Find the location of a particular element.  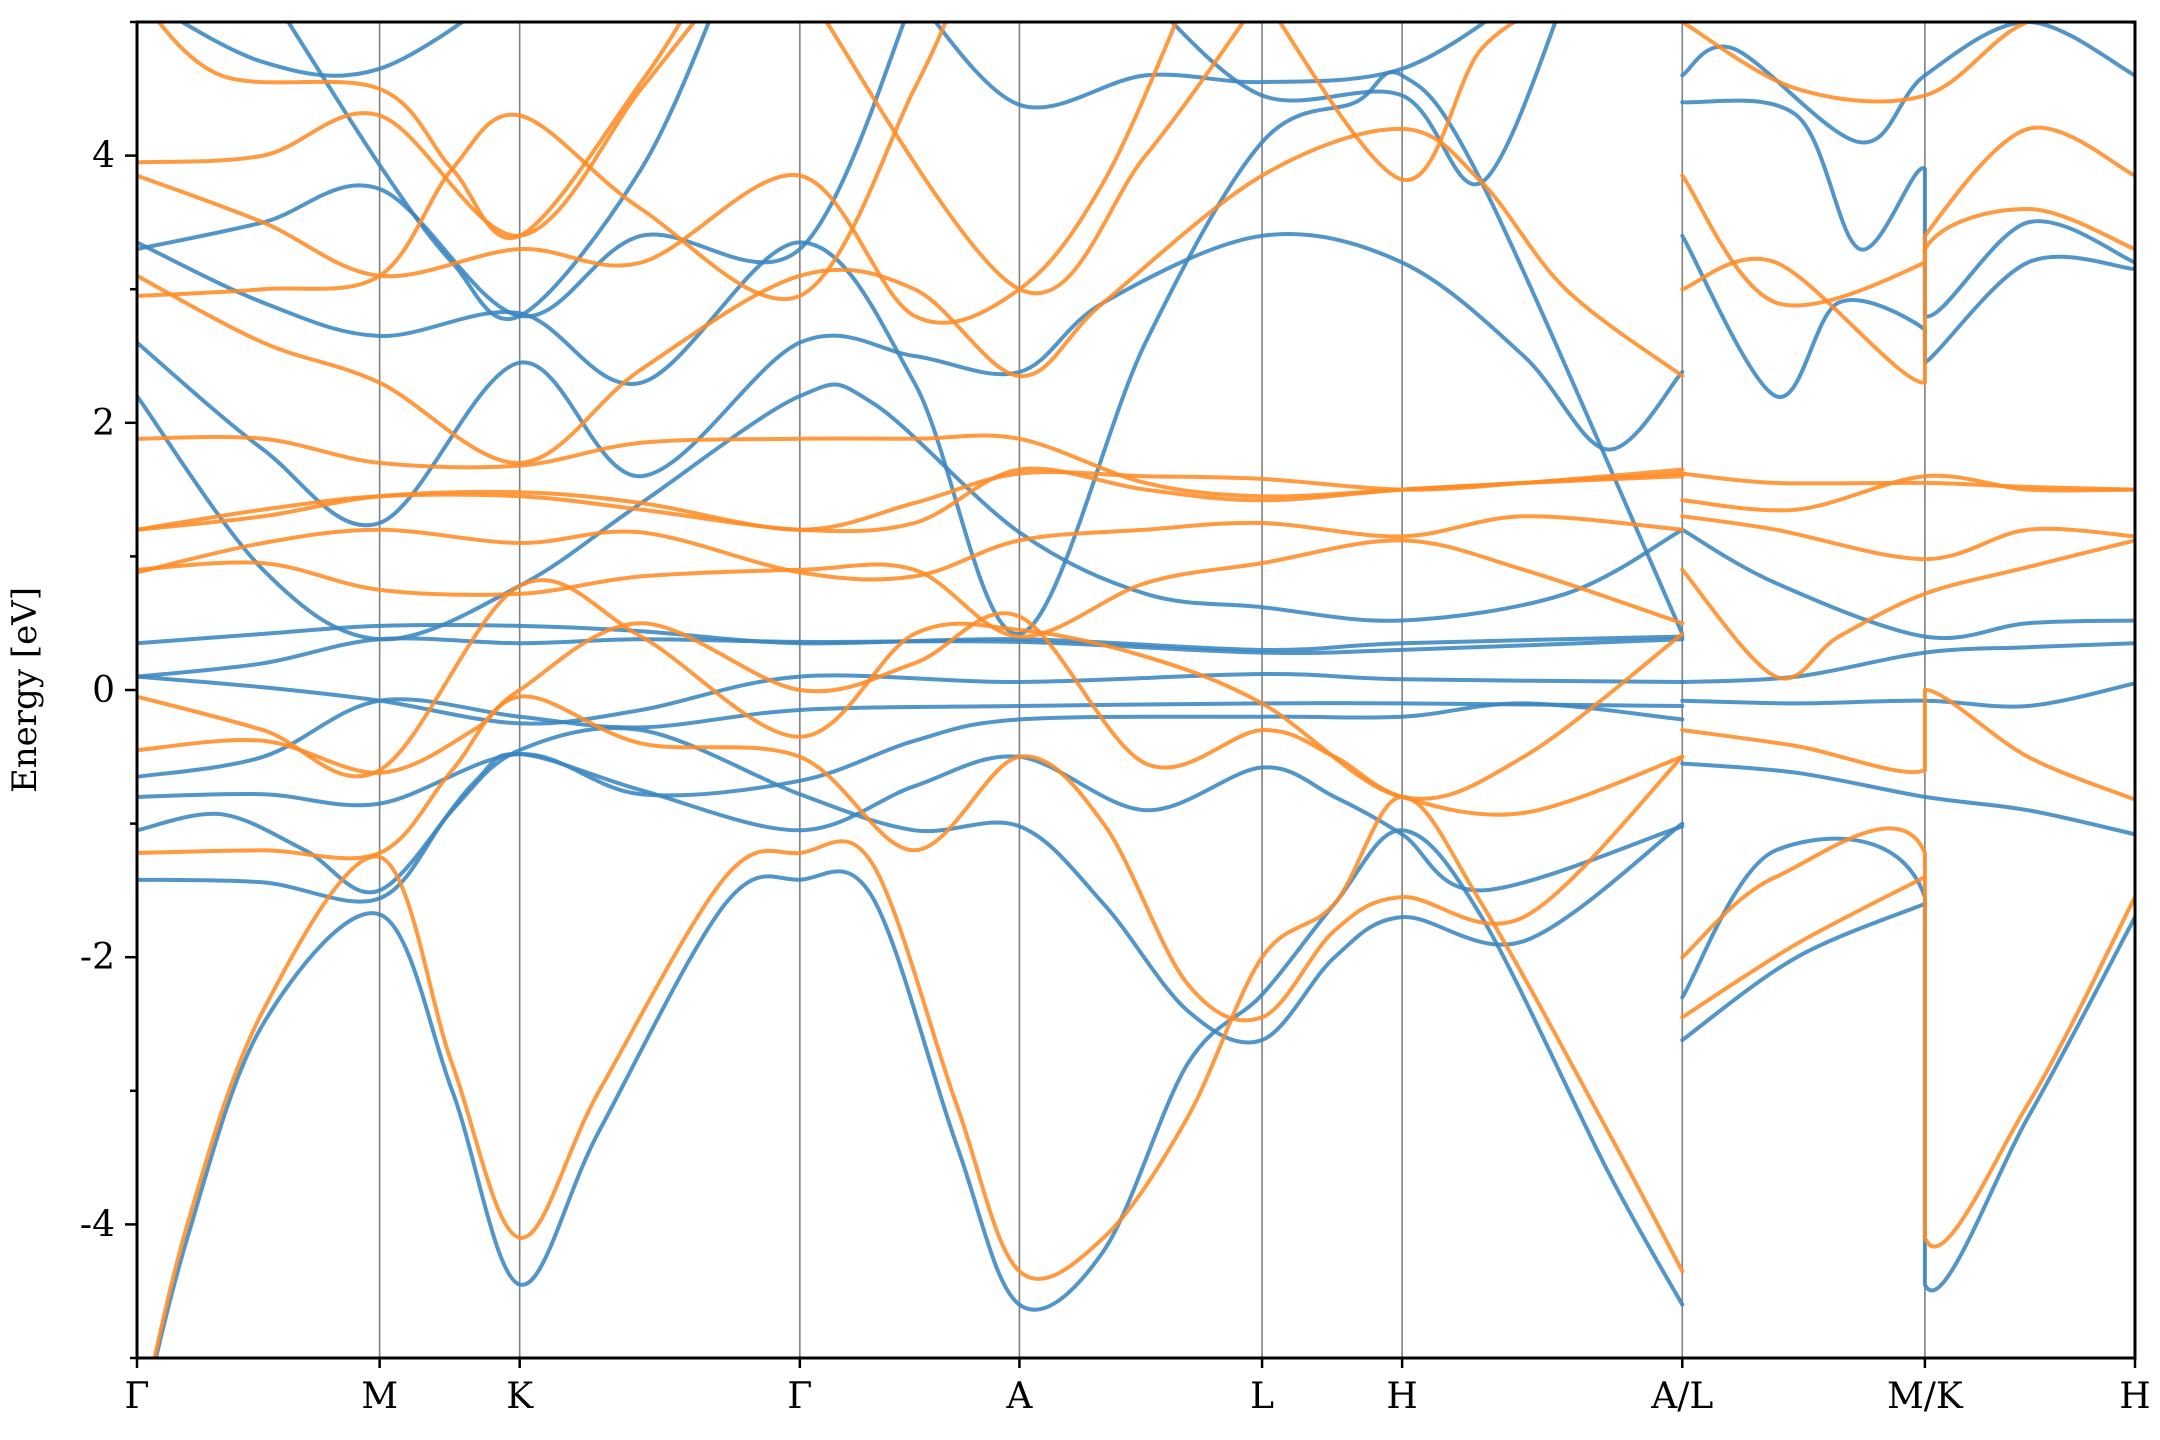

x-tick-label: A is located at coordinates (1019, 1396).